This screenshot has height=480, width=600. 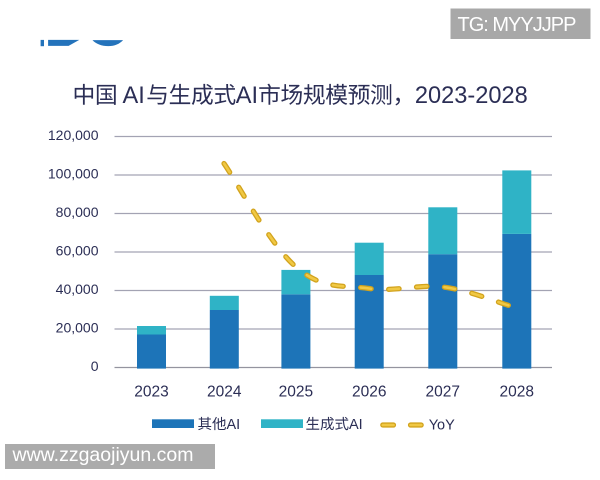 I want to click on svg-text: 120,000, so click(x=73, y=135).